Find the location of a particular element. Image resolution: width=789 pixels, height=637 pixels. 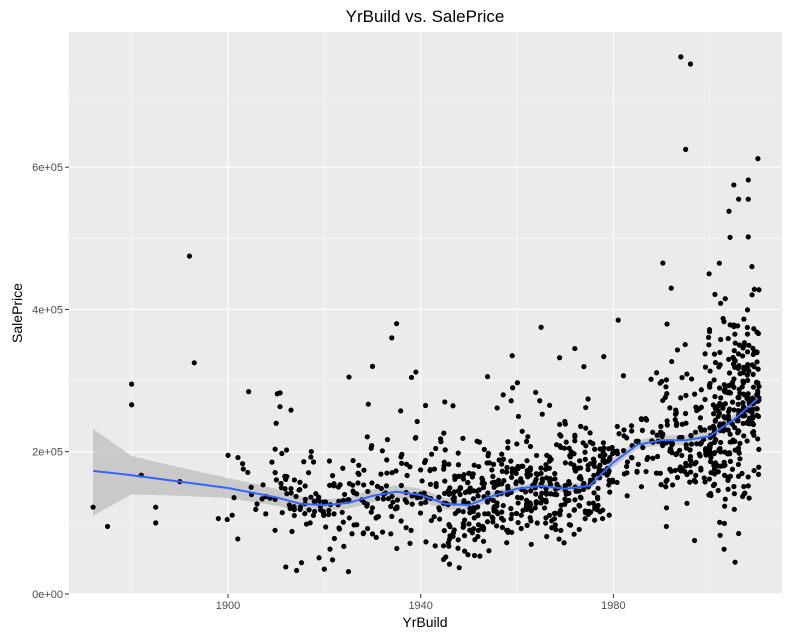

chart-title: YrBuild vs. SalePrice is located at coordinates (425, 16).